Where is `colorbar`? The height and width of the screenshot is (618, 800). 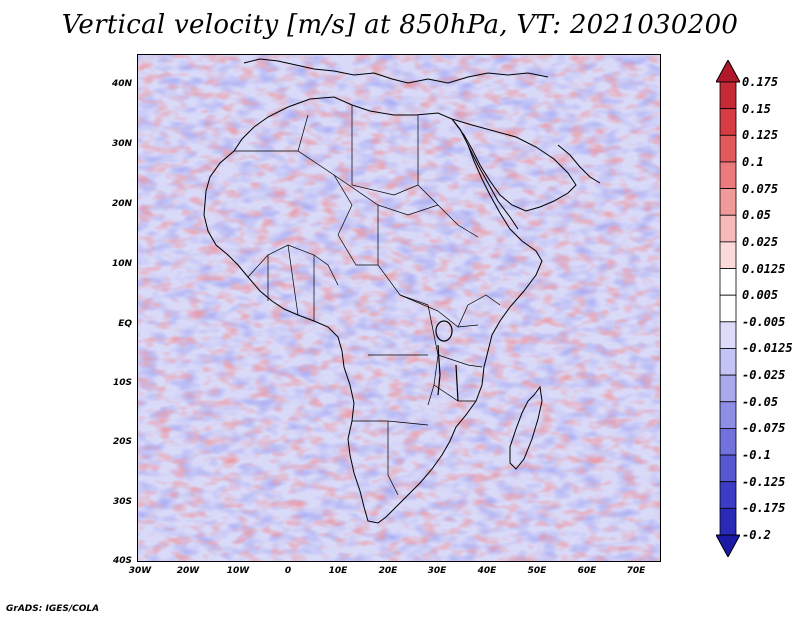 colorbar is located at coordinates (728, 308).